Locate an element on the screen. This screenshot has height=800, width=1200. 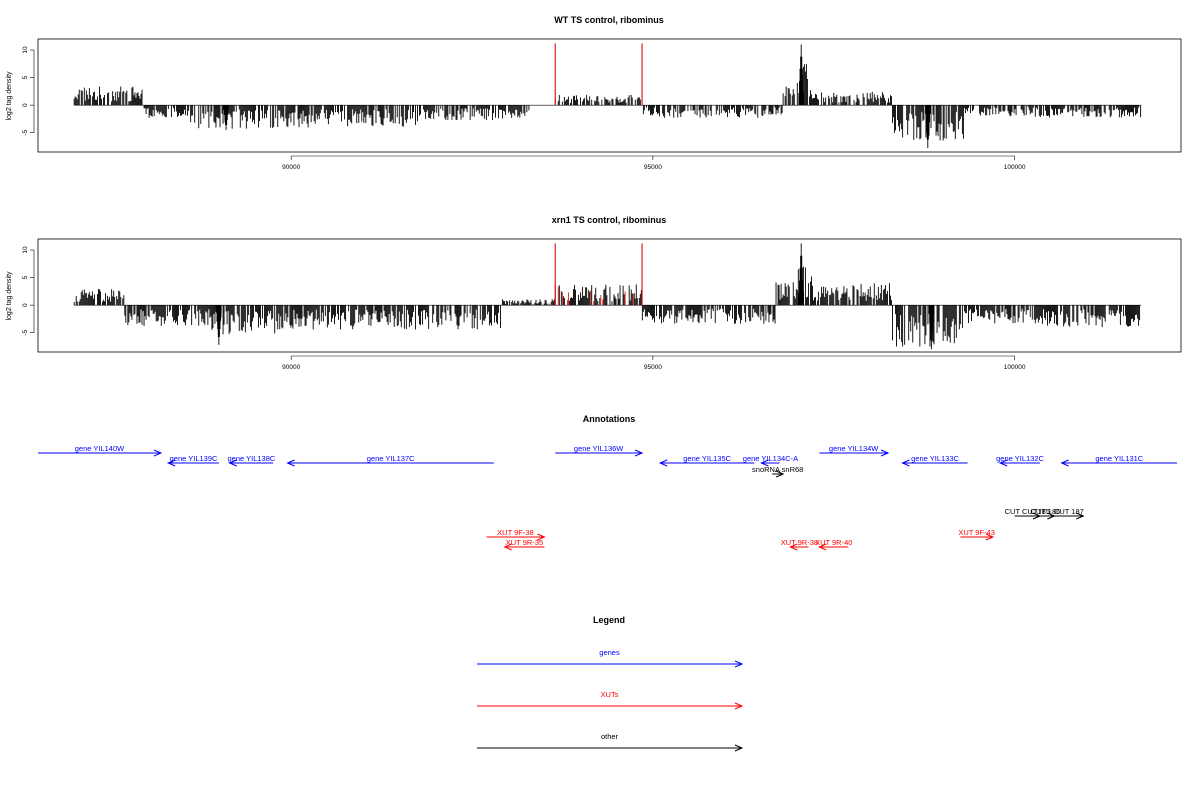
annotation-feature: CUT 187 is located at coordinates (1069, 513).